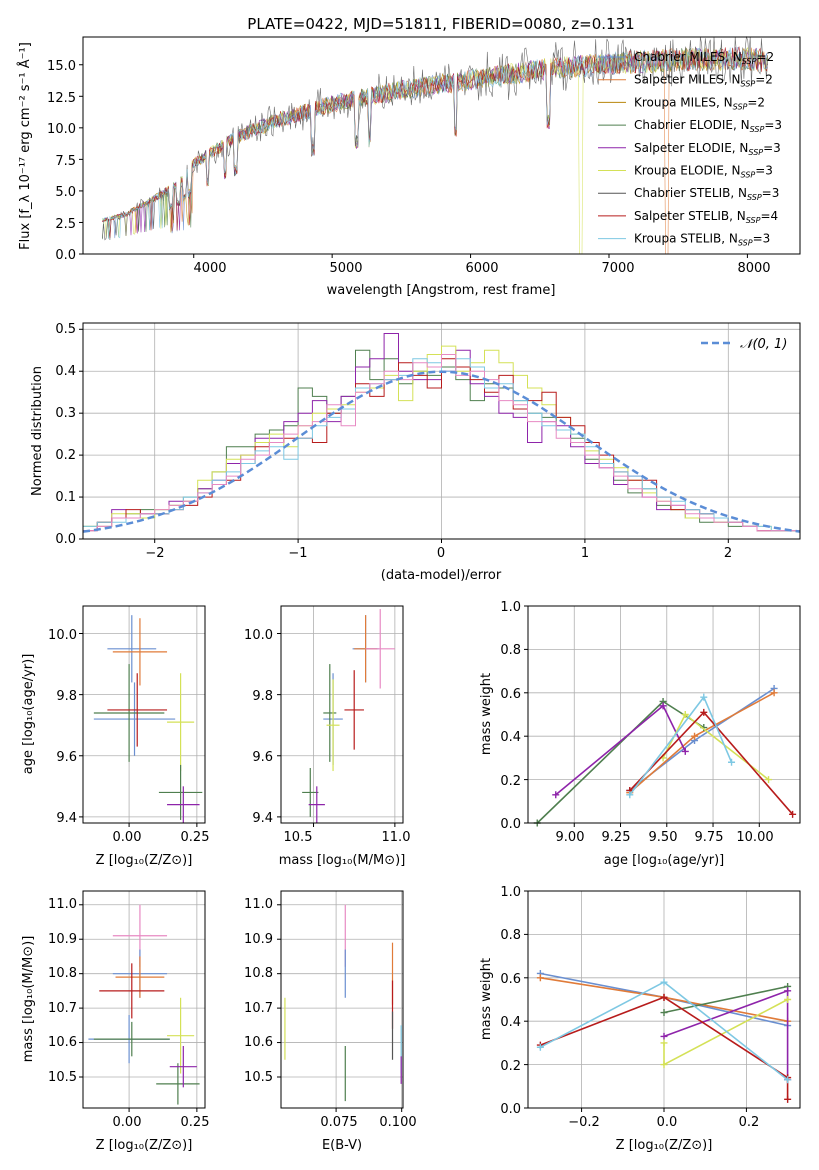 Image resolution: width=819 pixels, height=1170 pixels. I want to click on massz-xlabel: Z [log₁₀(Z/Z⊙)], so click(144, 1145).